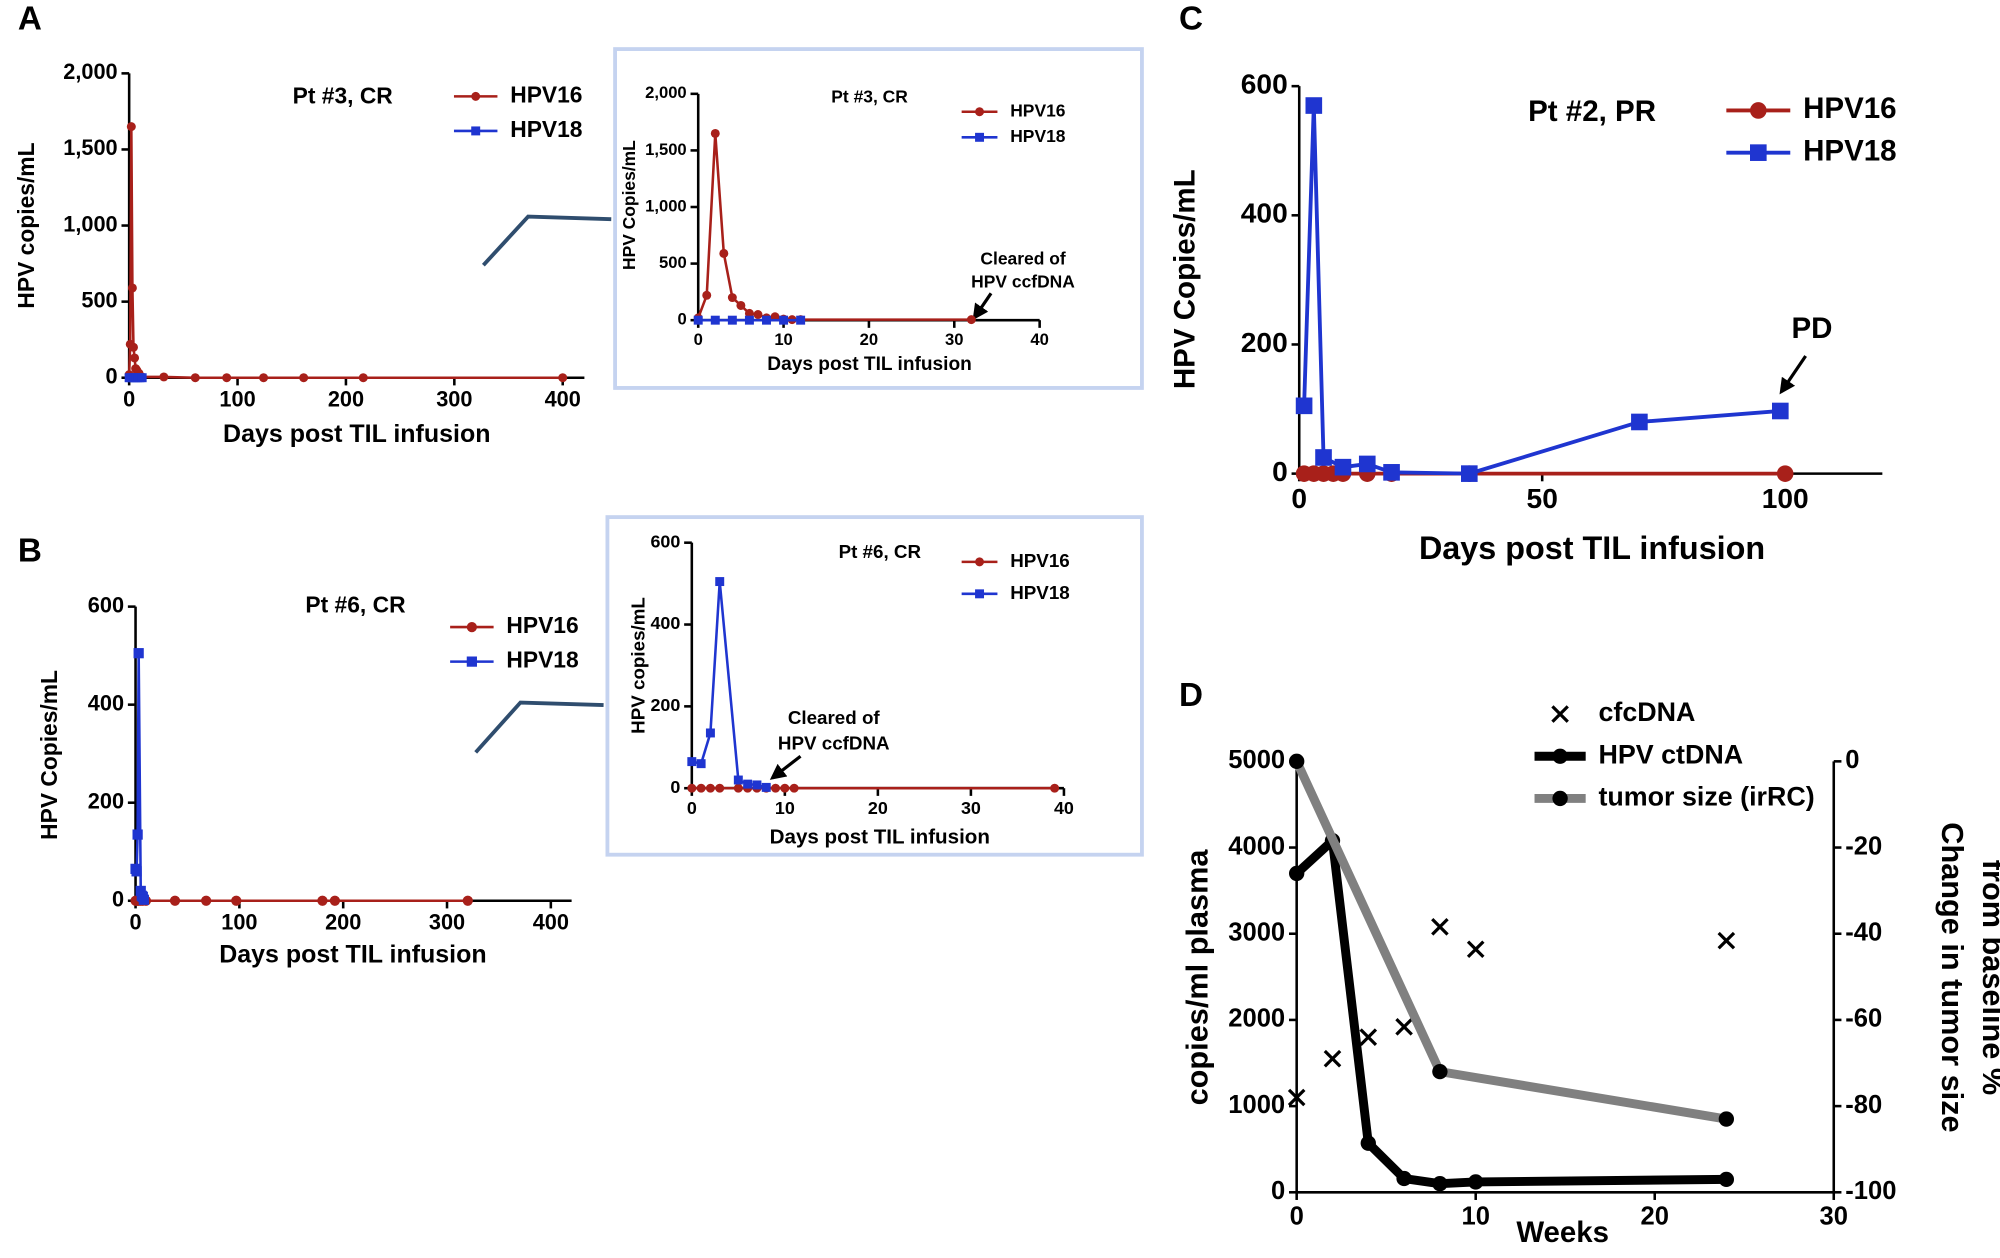 This screenshot has width=2000, height=1258. I want to click on y-tick-label: 200, so click(665, 705).